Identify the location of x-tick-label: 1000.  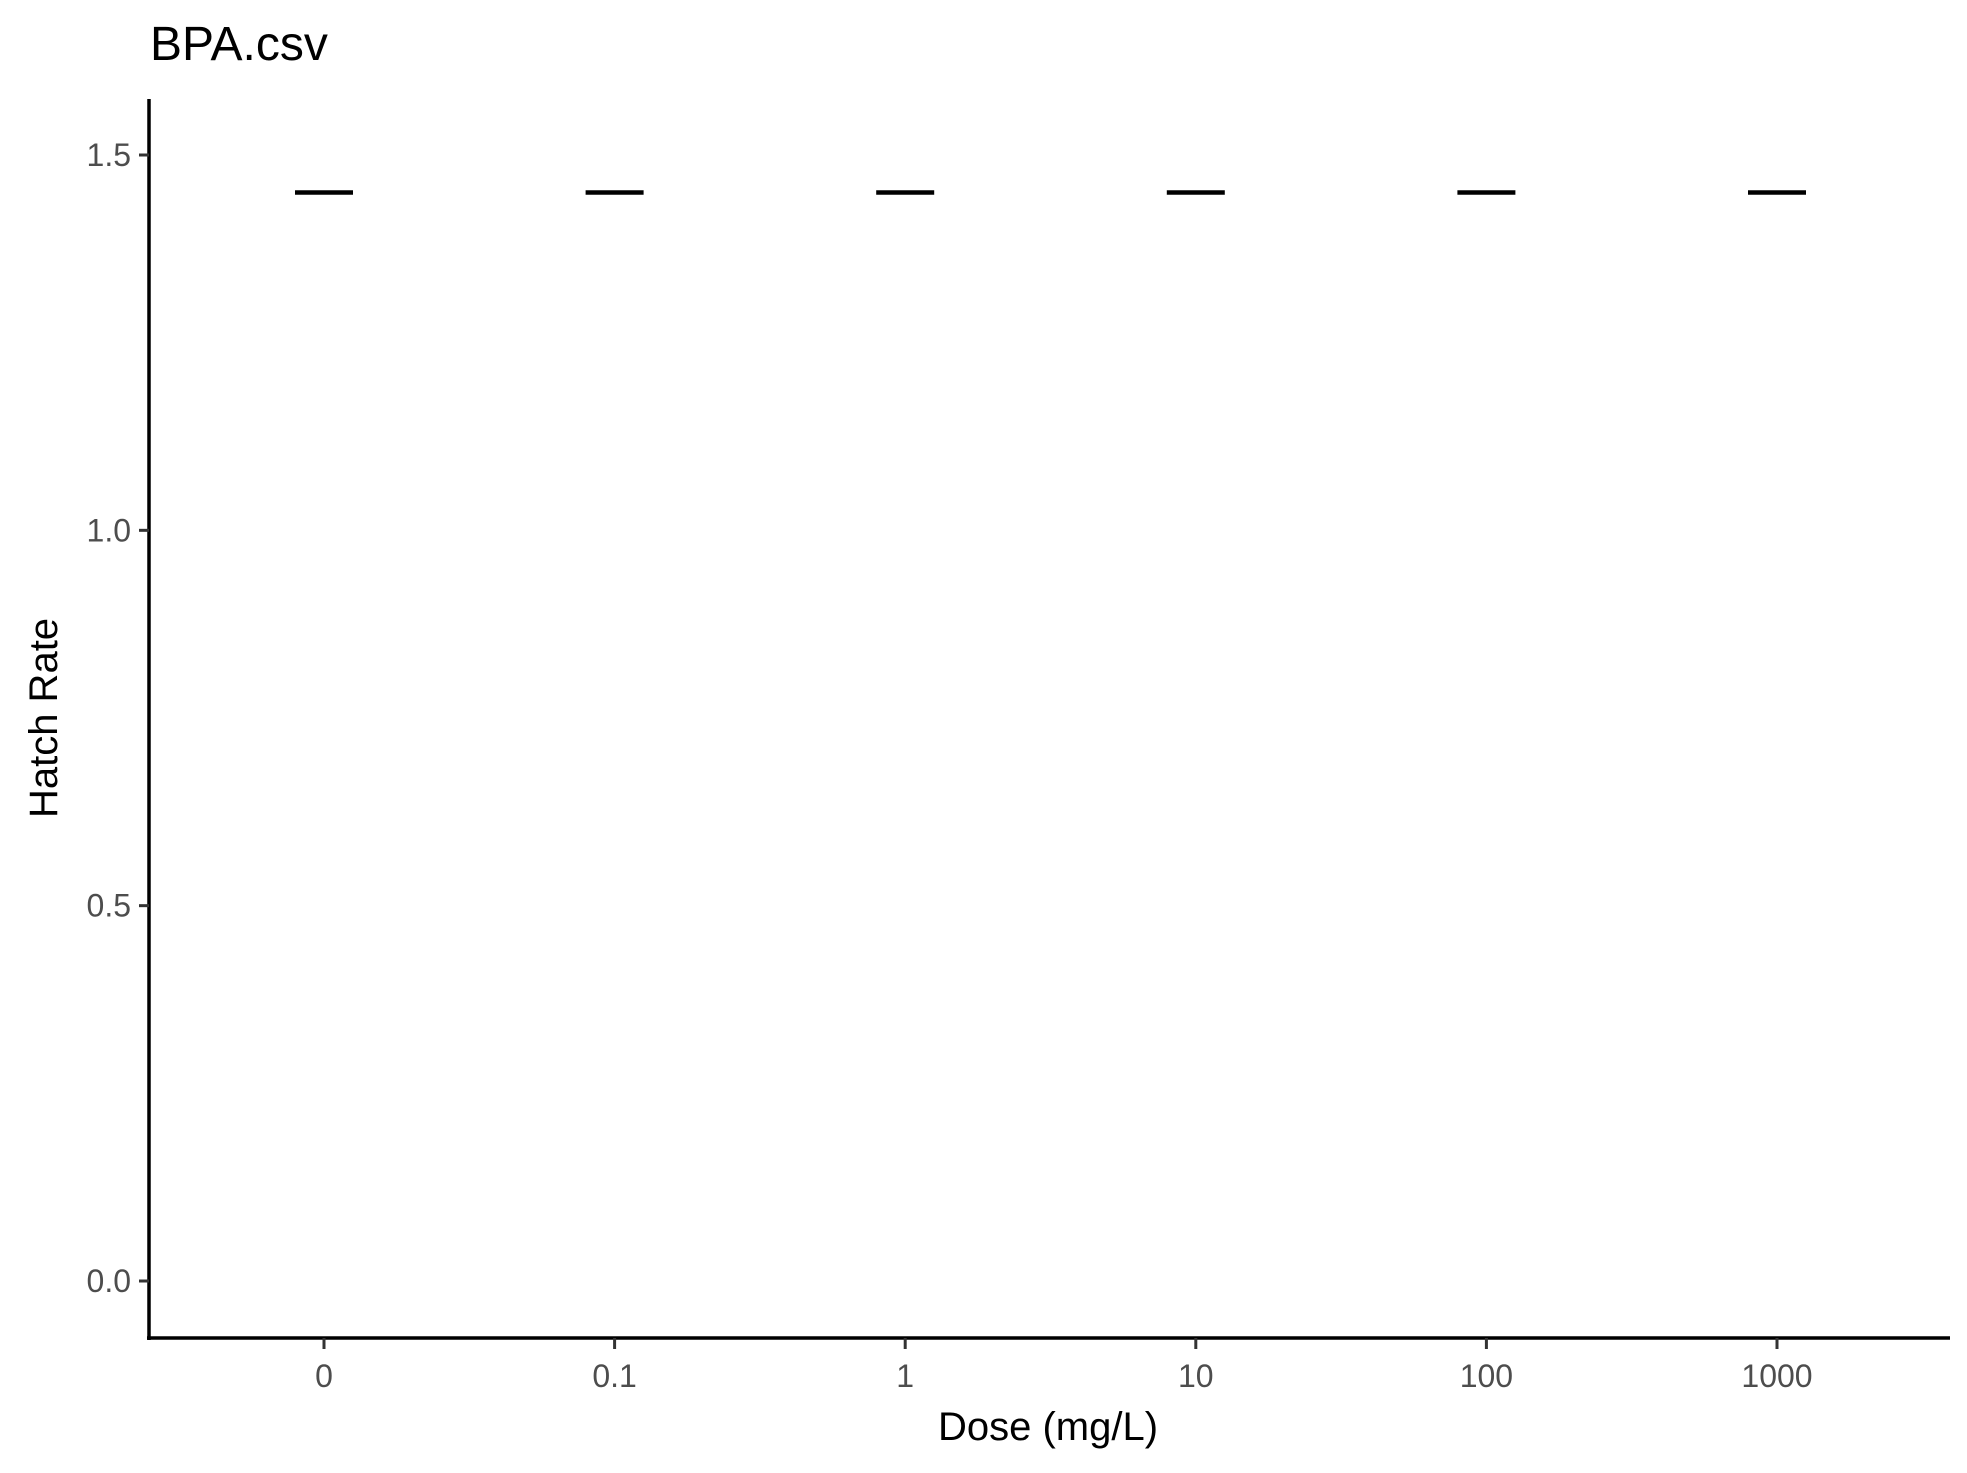
(1776, 1376).